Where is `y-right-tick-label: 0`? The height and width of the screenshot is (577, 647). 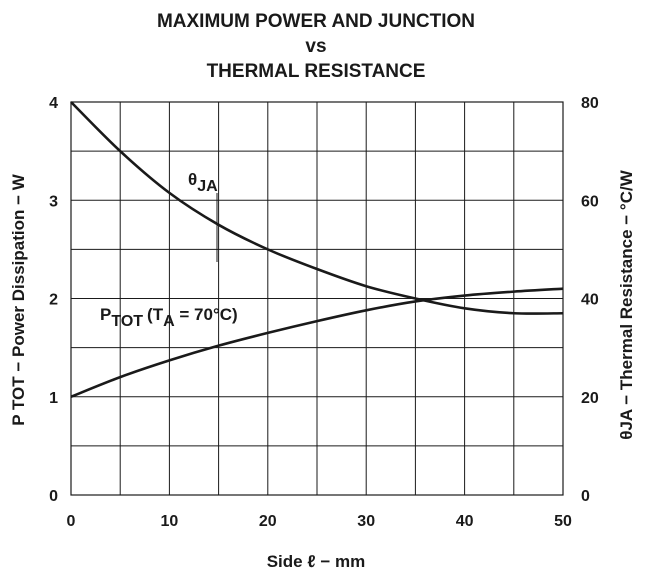 y-right-tick-label: 0 is located at coordinates (585, 496).